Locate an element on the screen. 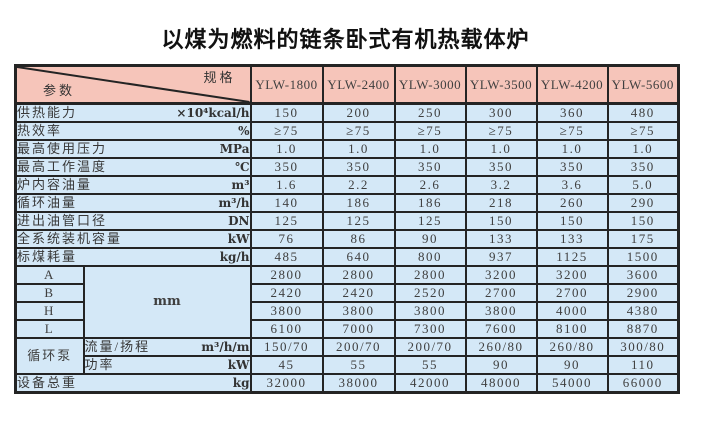  value-cell: 150/70 is located at coordinates (286, 347).